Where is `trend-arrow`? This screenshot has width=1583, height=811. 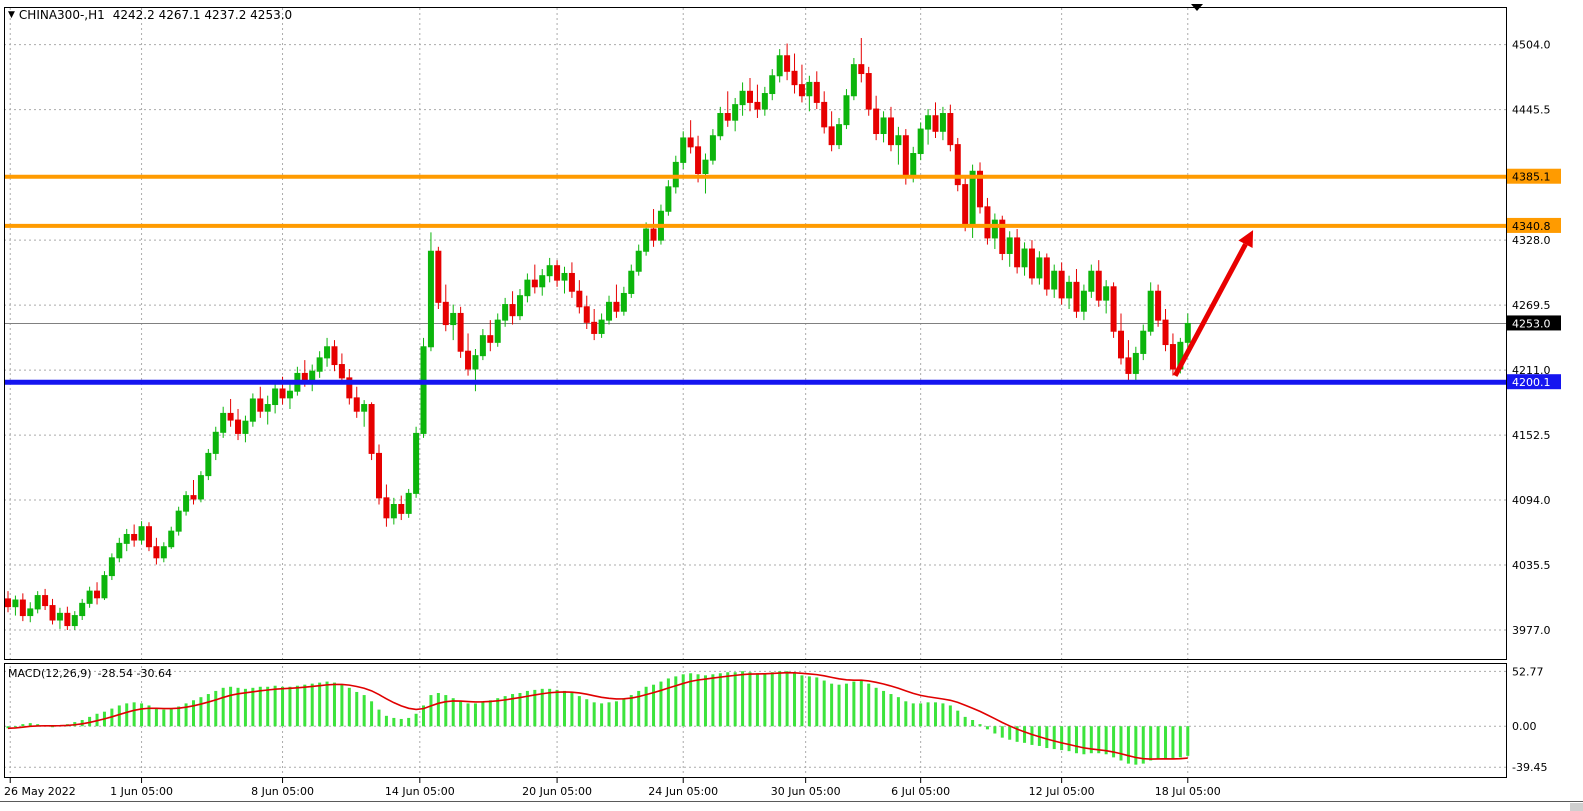
trend-arrow is located at coordinates (1213, 303).